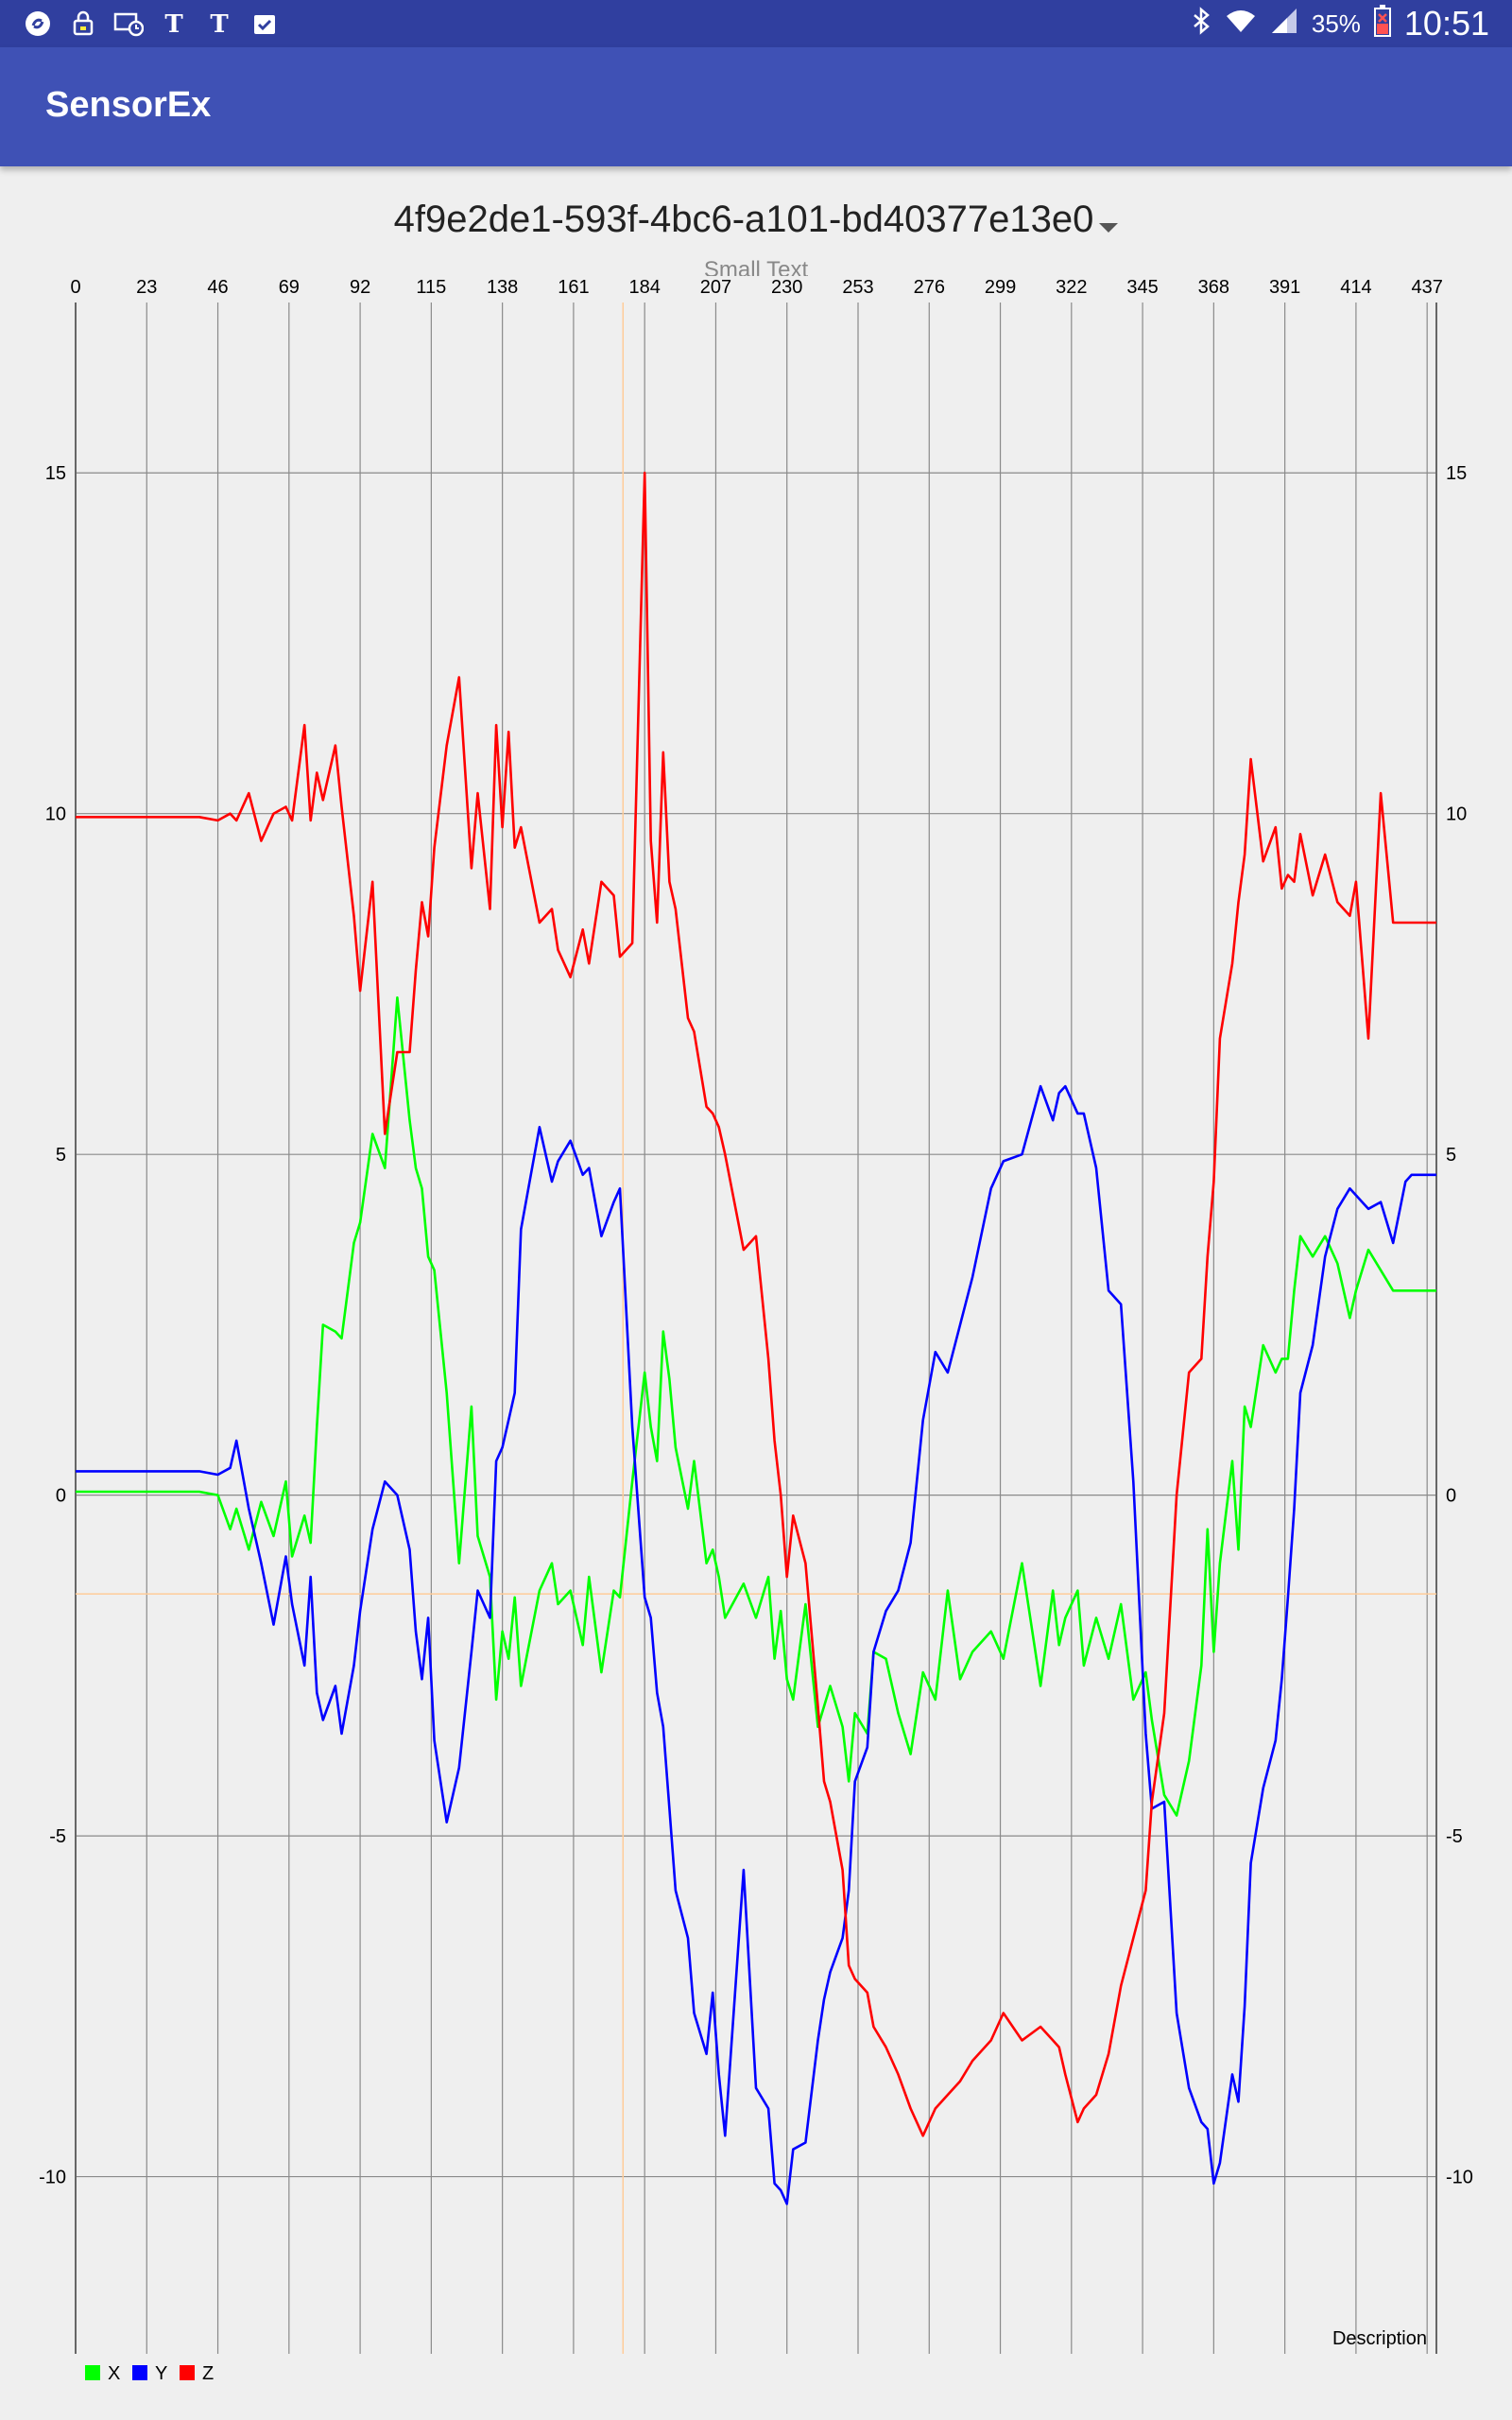 The height and width of the screenshot is (2420, 1512). What do you see at coordinates (644, 287) in the screenshot?
I see `x-tick-label: 184` at bounding box center [644, 287].